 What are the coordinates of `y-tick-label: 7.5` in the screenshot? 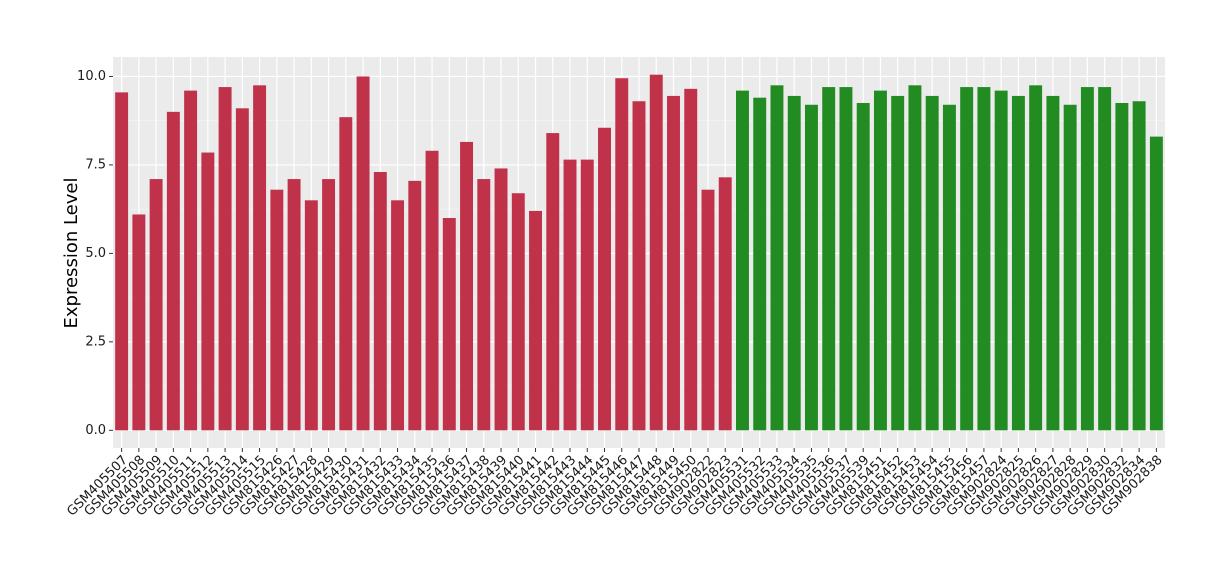 It's located at (95, 164).